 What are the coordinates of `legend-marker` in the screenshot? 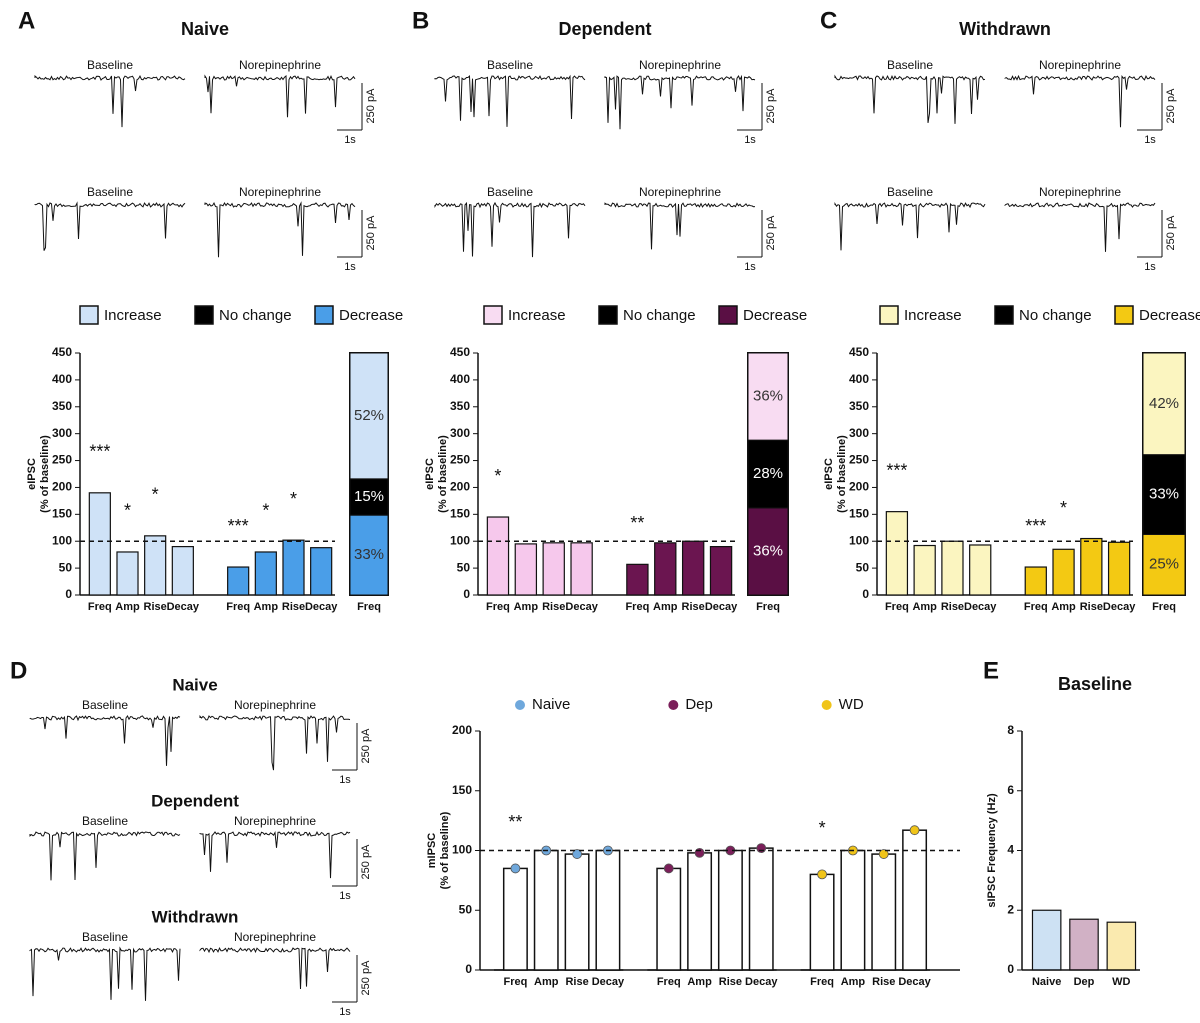 It's located at (826, 705).